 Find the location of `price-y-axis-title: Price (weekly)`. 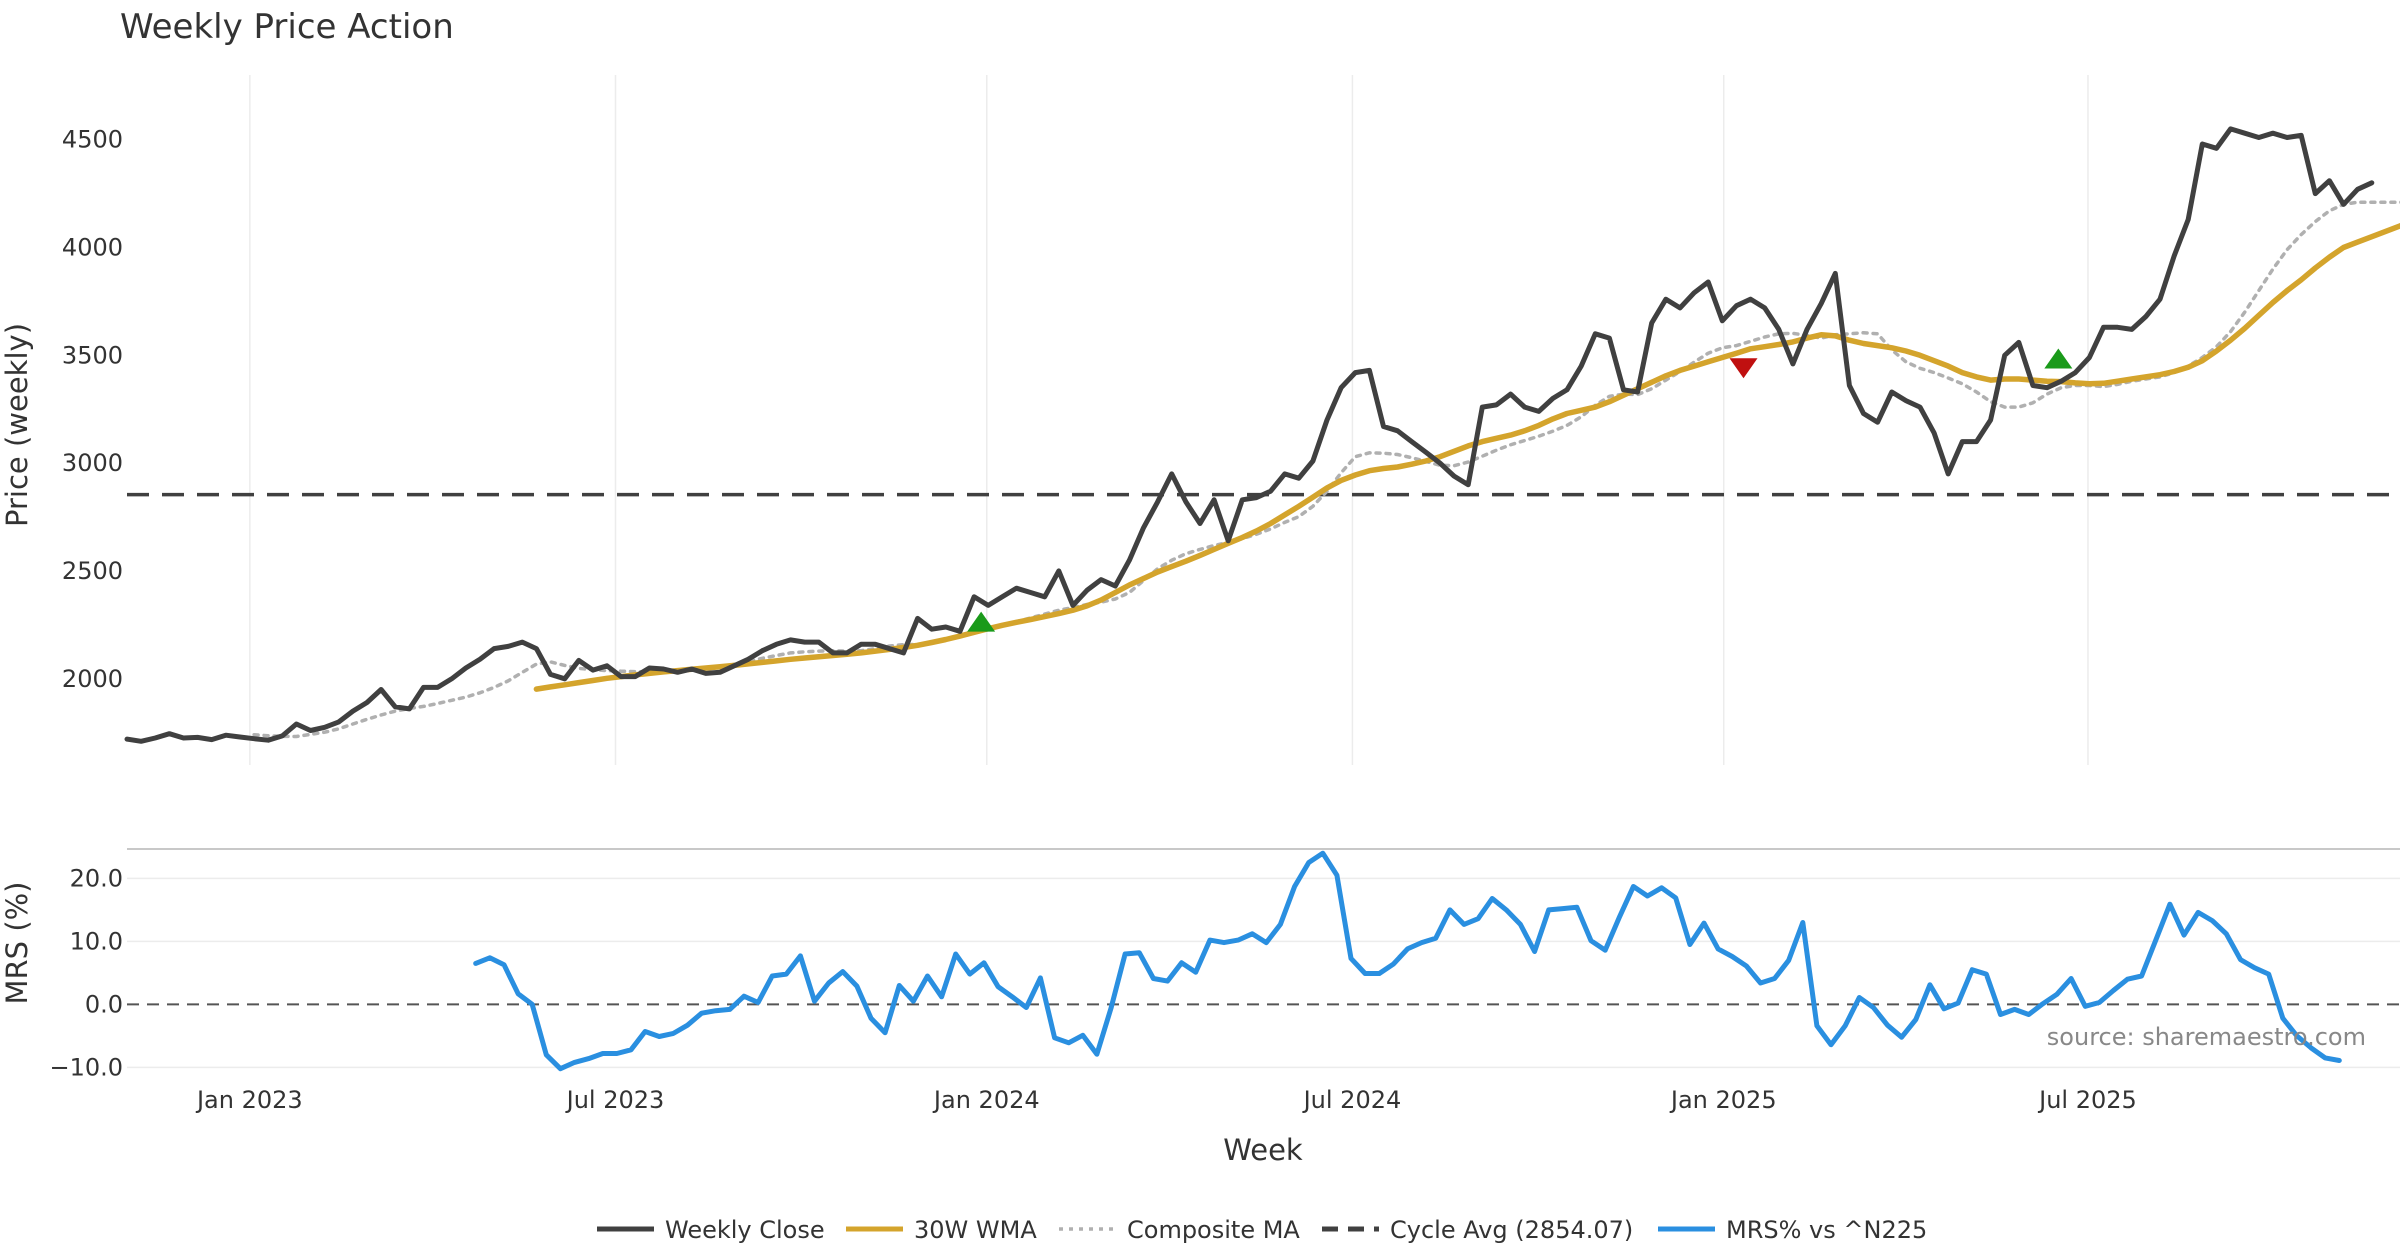

price-y-axis-title: Price (weekly) is located at coordinates (17, 425).